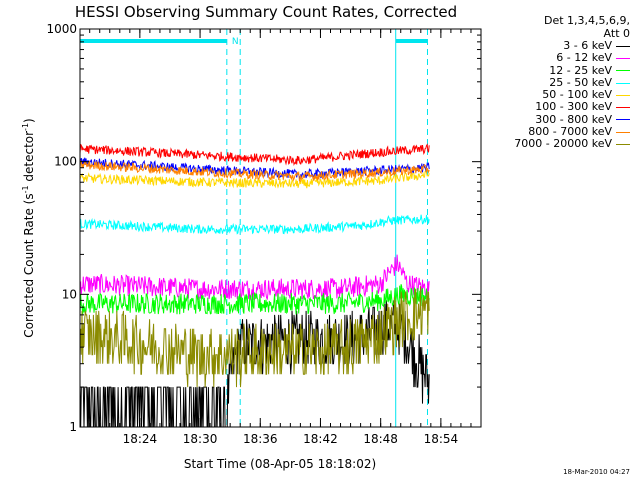  Describe the element at coordinates (580, 82) in the screenshot. I see `legend-entry-label: 25 - 50 keV` at that location.